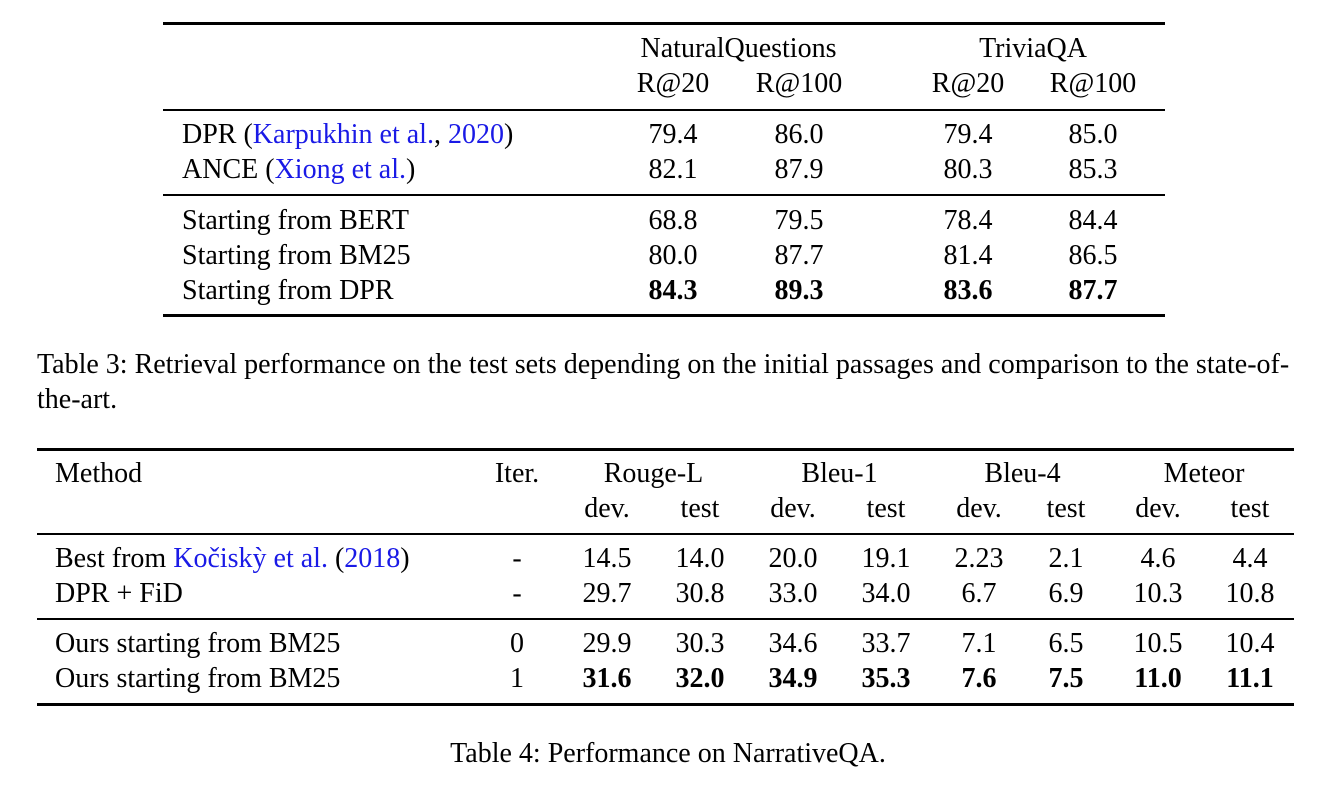  I want to click on method-header: Method, so click(99, 473).